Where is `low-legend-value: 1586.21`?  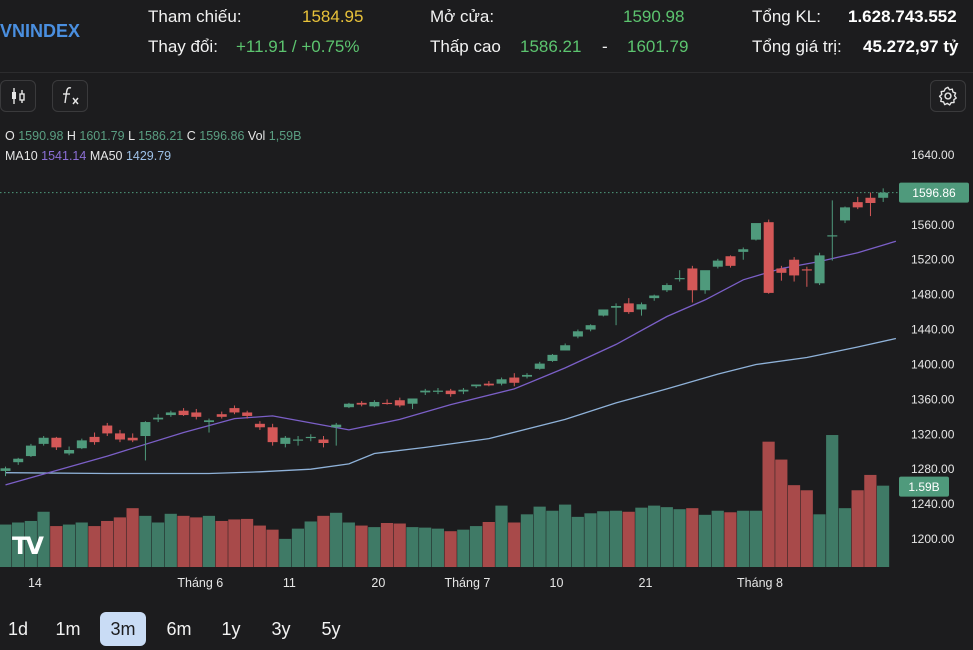 low-legend-value: 1586.21 is located at coordinates (161, 136).